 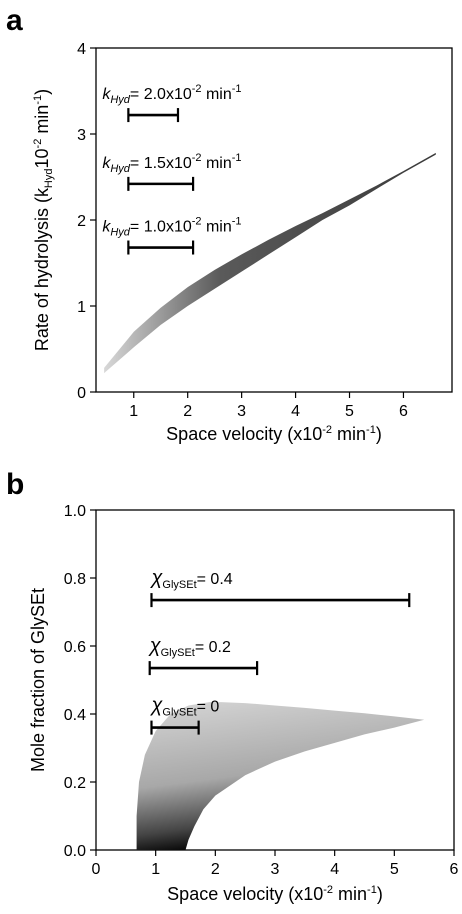 I want to click on panel-b-x-tick-label: 0, so click(x=96, y=869).